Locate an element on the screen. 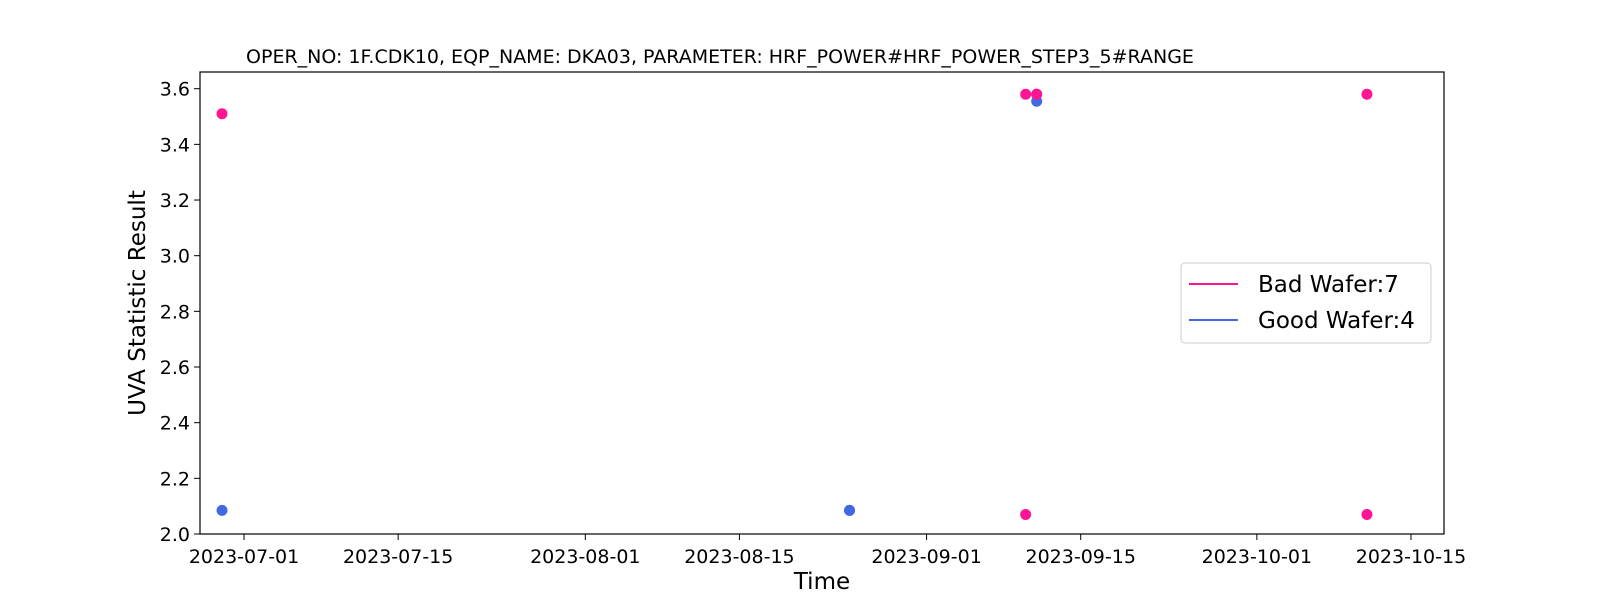 This screenshot has height=600, width=1600. legend-label-good-wafer: Good Wafer:4 is located at coordinates (1336, 321).